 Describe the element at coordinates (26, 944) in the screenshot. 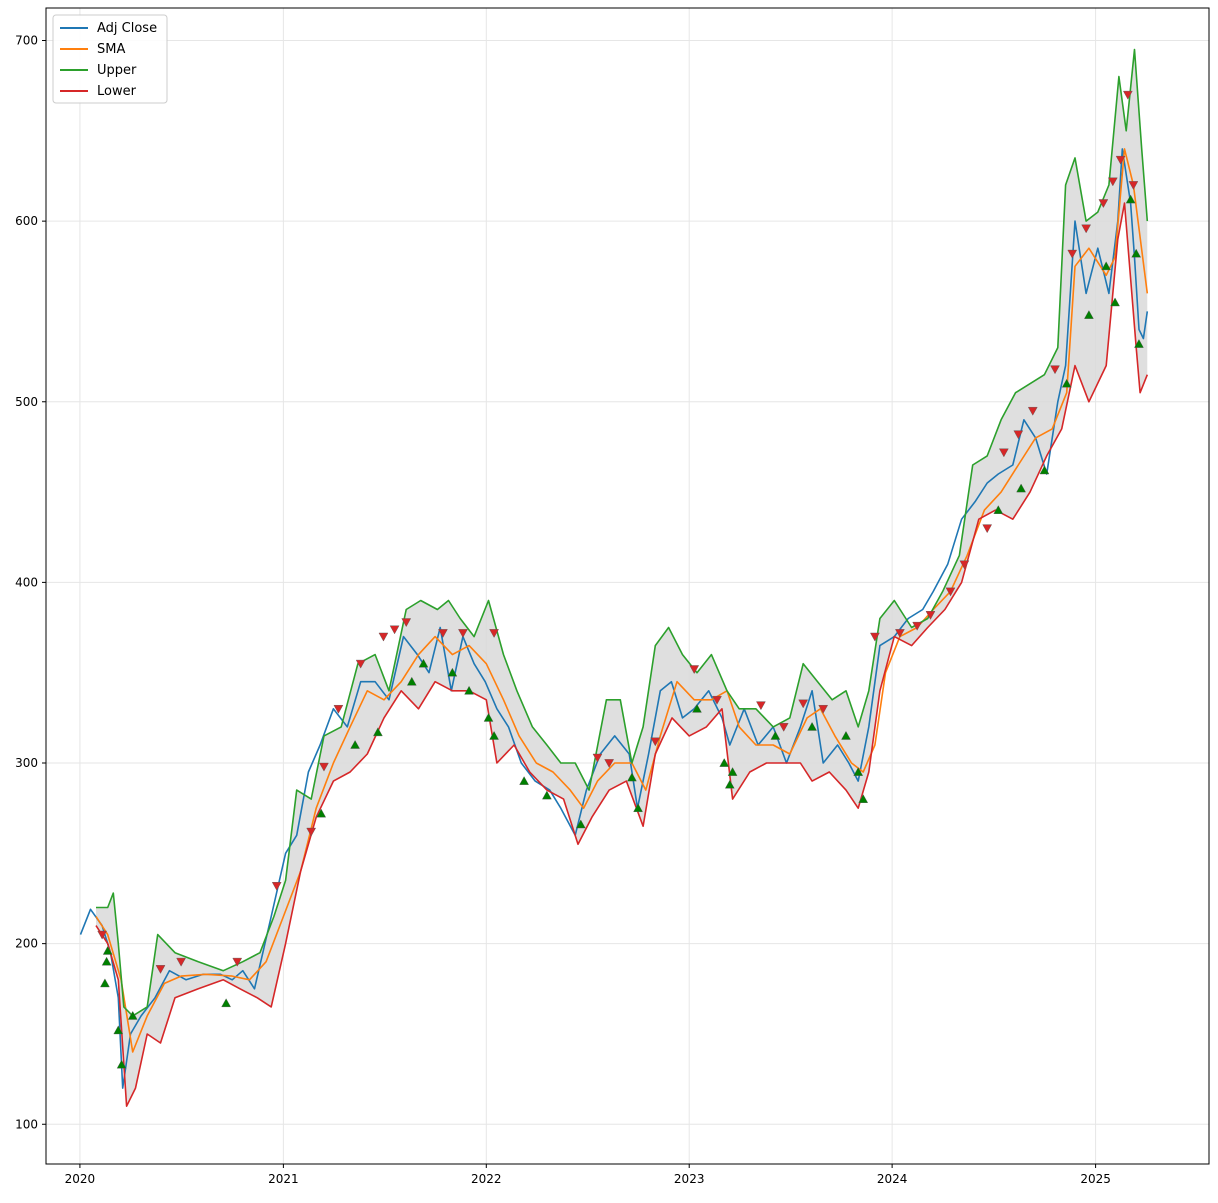

I see `y-tick-label: 200` at that location.